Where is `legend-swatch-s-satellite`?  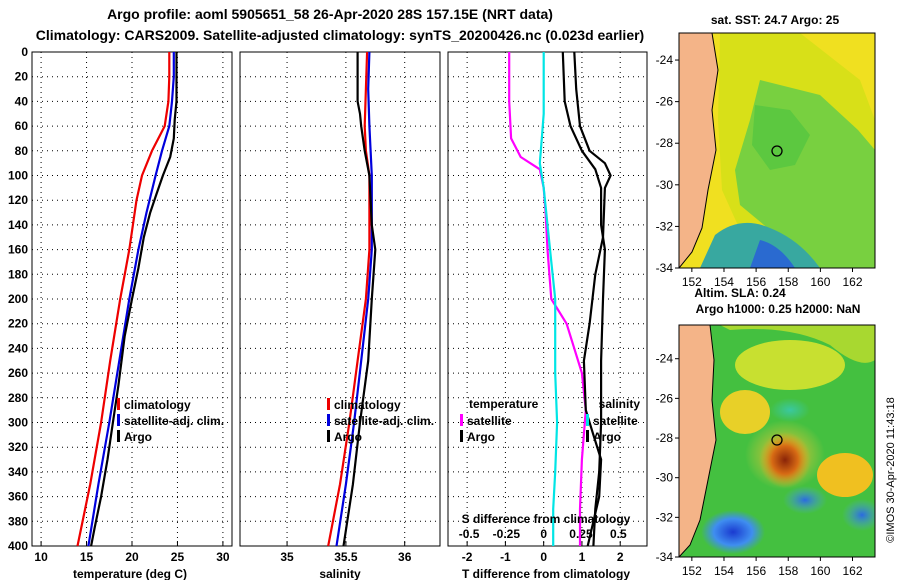
legend-swatch-s-satellite is located at coordinates (587, 420).